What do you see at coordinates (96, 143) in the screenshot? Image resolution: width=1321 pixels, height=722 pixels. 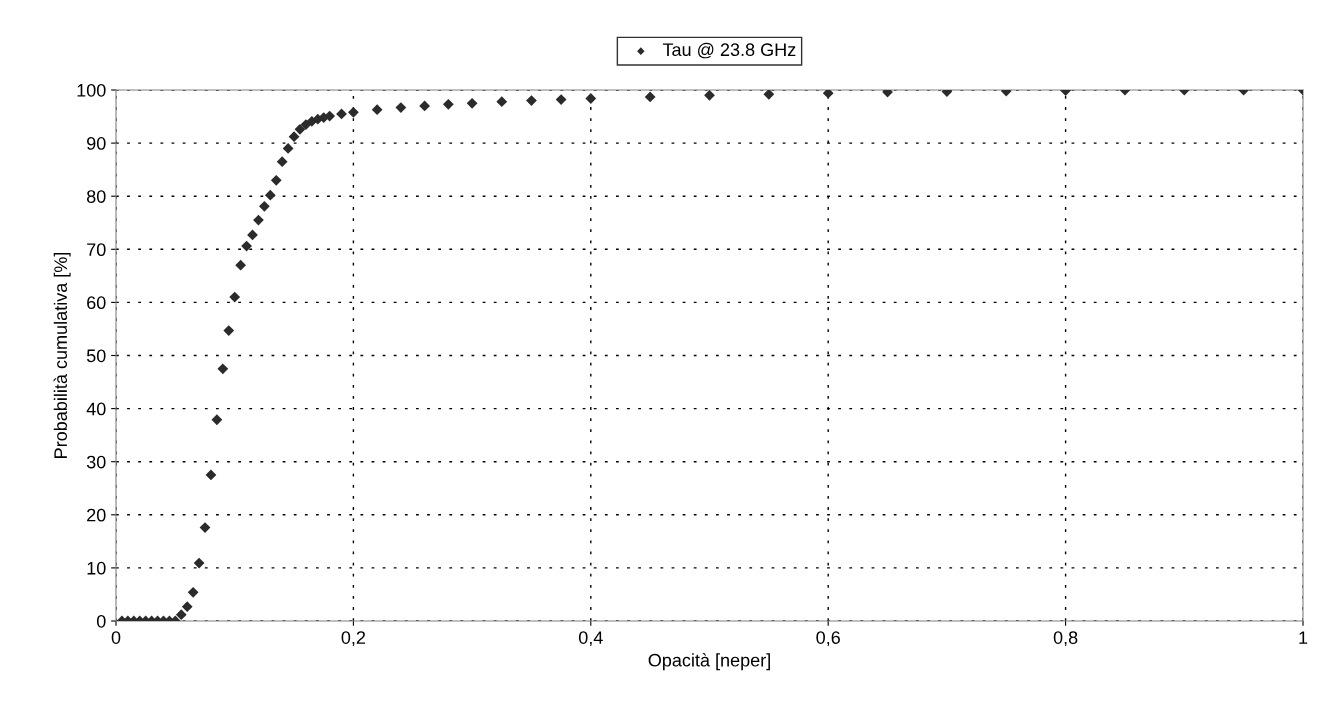 I see `y-tick-label: 90` at bounding box center [96, 143].